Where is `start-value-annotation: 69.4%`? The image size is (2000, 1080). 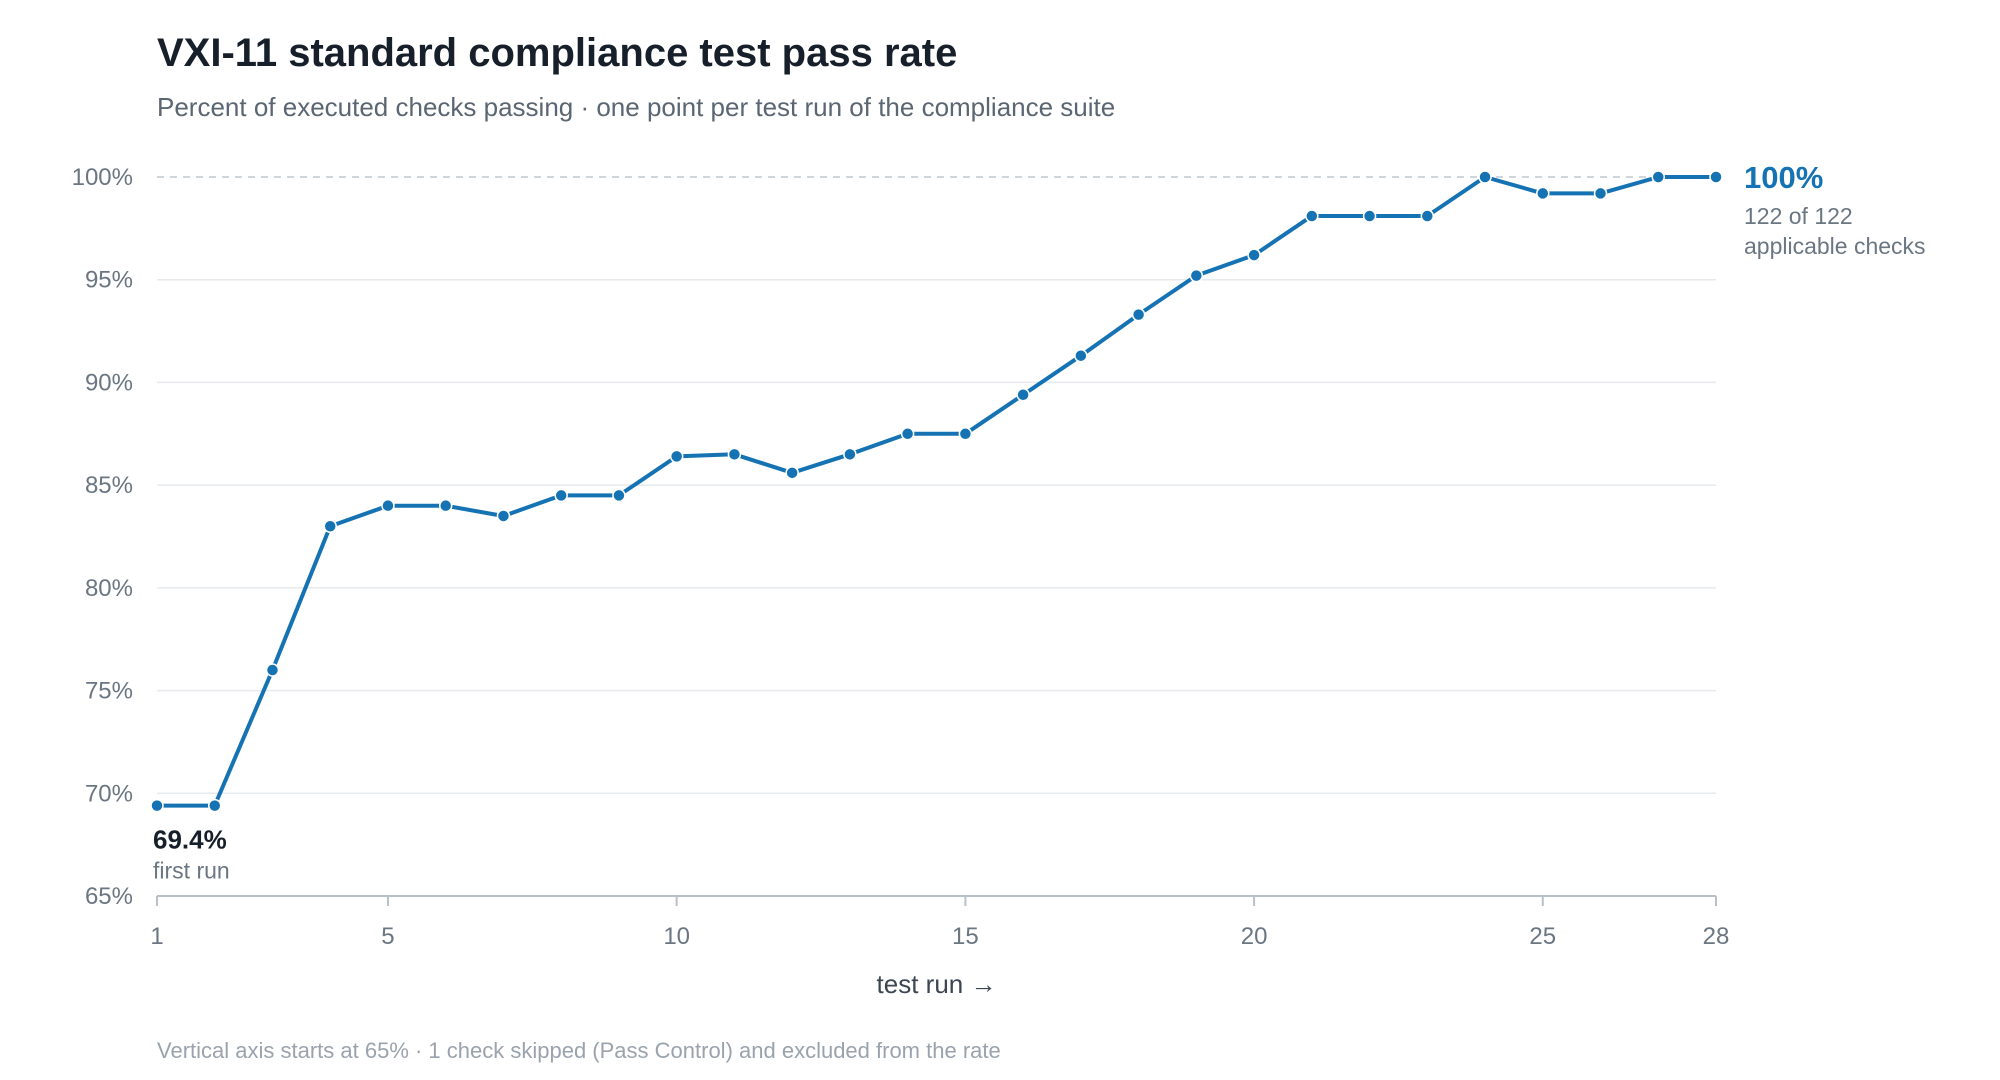 start-value-annotation: 69.4% is located at coordinates (190, 840).